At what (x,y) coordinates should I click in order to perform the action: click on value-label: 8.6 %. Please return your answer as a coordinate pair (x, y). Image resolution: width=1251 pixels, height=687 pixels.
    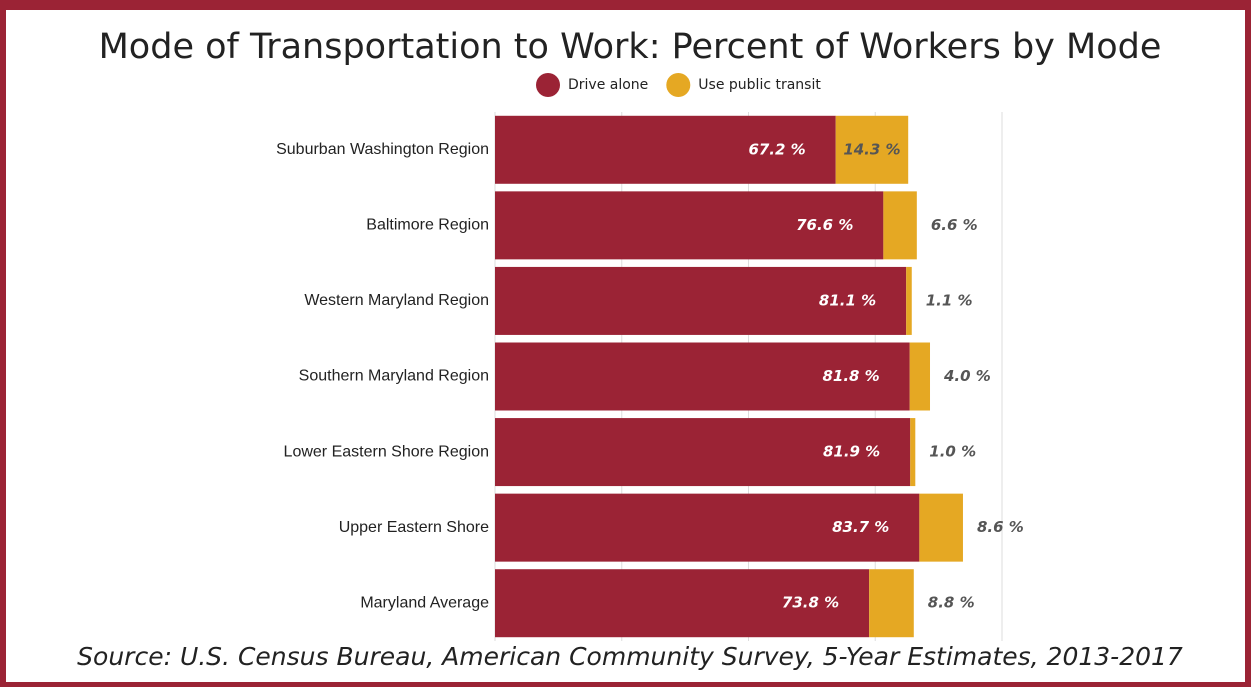
    Looking at the image, I should click on (1000, 527).